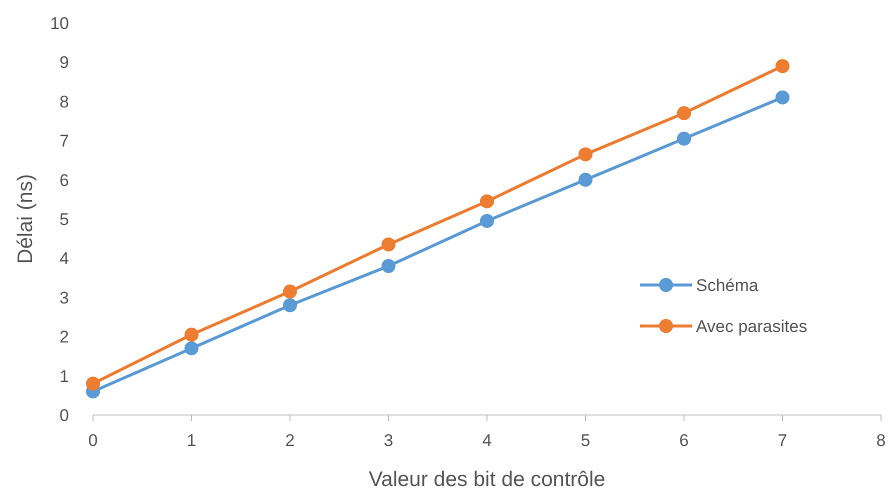  Describe the element at coordinates (64, 219) in the screenshot. I see `y-tick-label: 5` at that location.